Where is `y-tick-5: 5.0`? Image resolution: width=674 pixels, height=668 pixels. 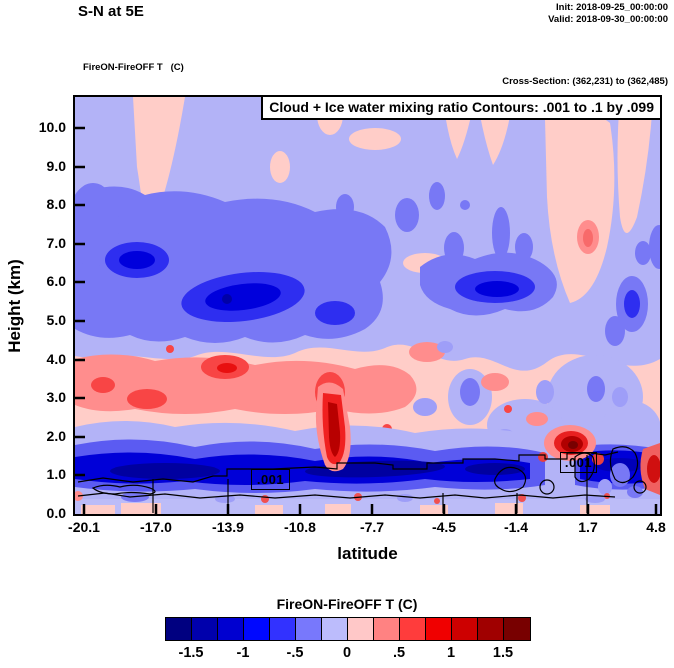 y-tick-5: 5.0 is located at coordinates (56, 320).